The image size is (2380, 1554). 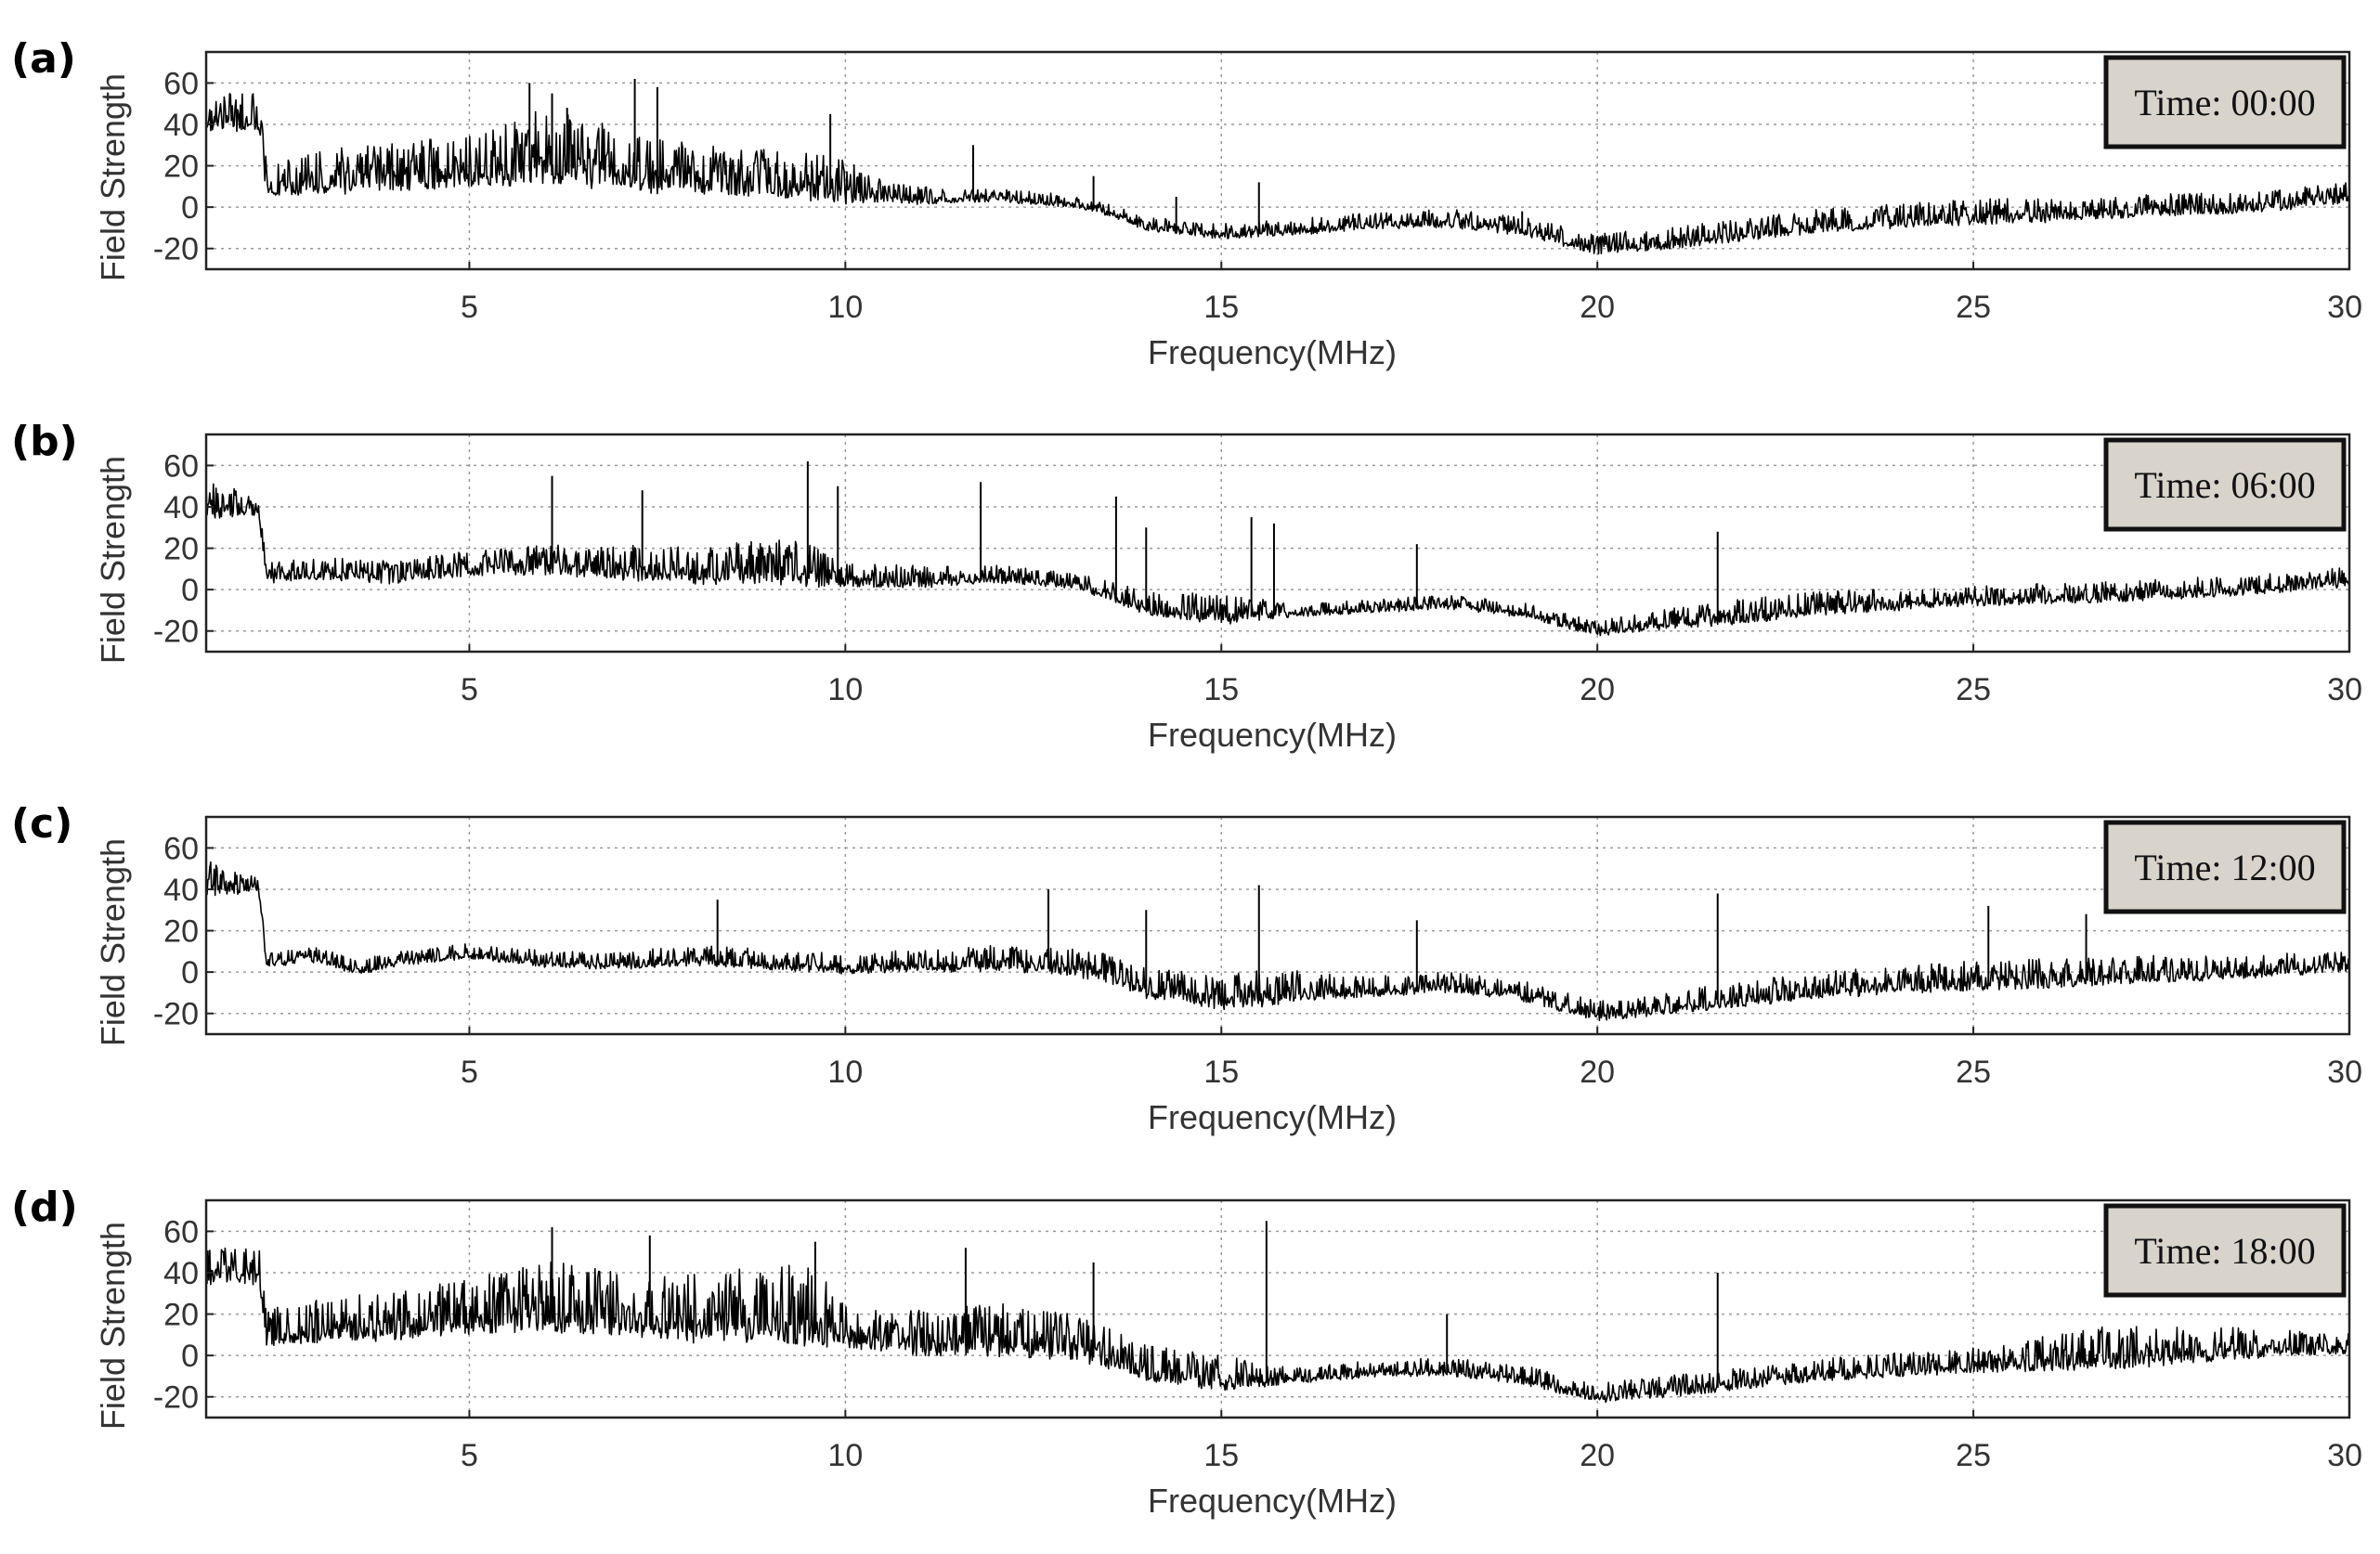 I want to click on panel-label: (d), so click(x=44, y=1207).